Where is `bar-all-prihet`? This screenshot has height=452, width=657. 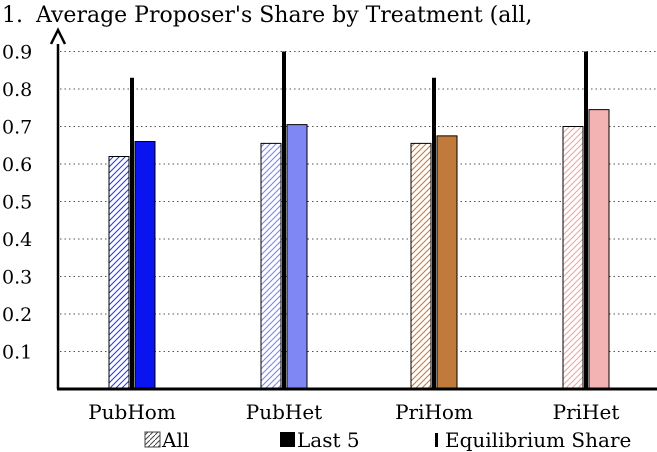 bar-all-prihet is located at coordinates (573, 258).